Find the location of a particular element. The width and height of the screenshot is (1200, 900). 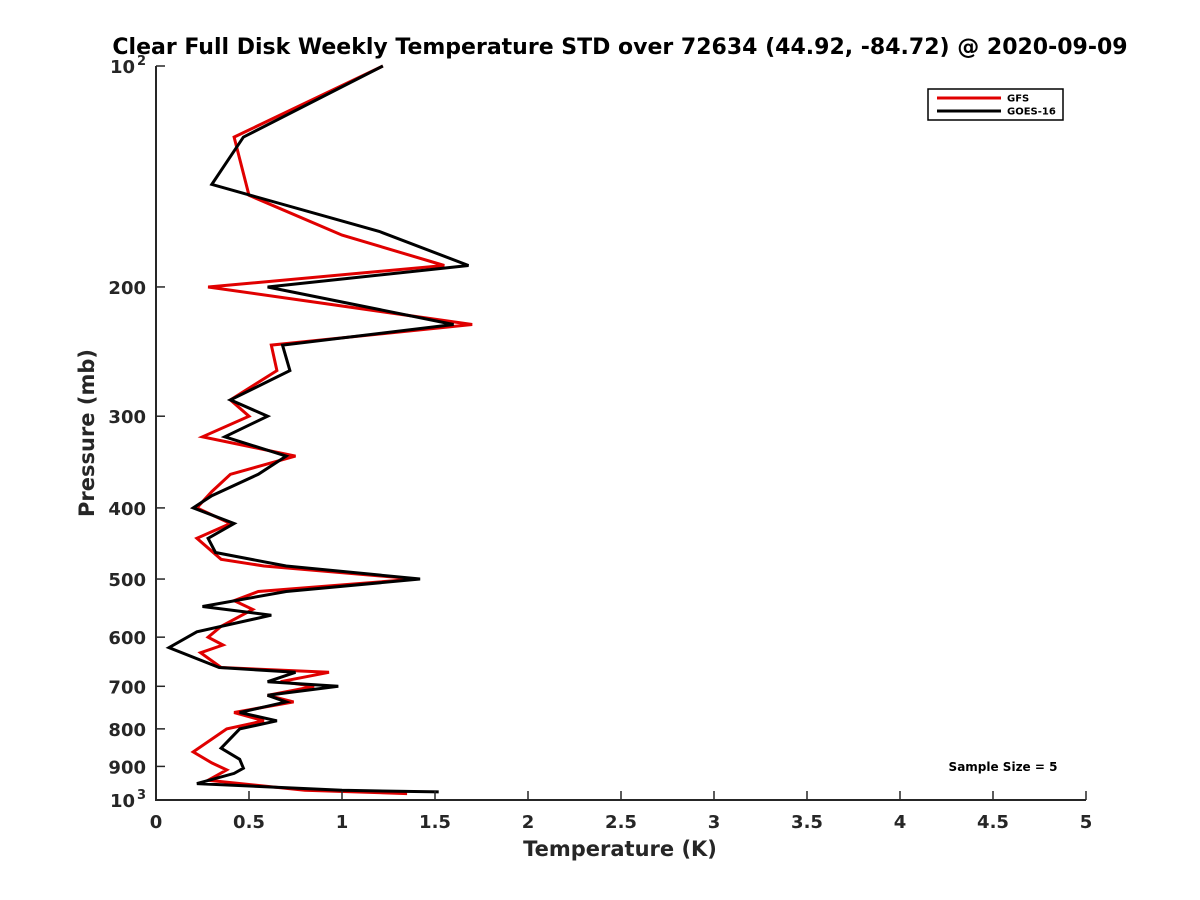

x-tick-label: 1 is located at coordinates (342, 822).